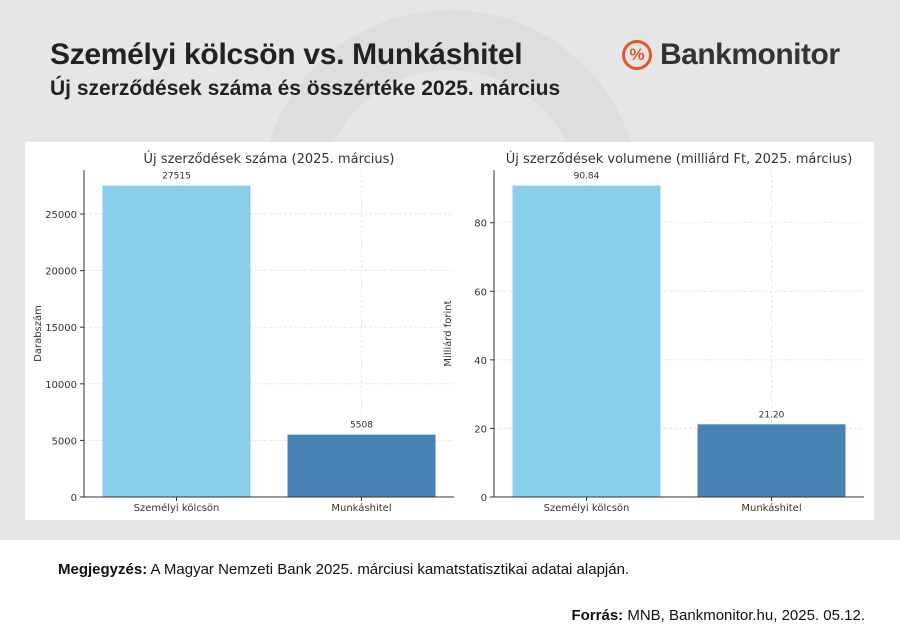  Describe the element at coordinates (61, 385) in the screenshot. I see `y-tick-label: 10000` at that location.